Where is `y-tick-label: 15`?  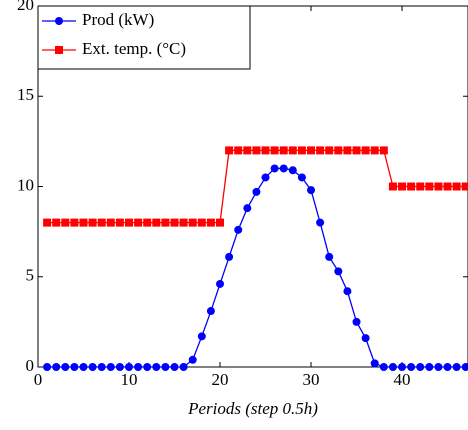
y-tick-label: 15 is located at coordinates (25, 94).